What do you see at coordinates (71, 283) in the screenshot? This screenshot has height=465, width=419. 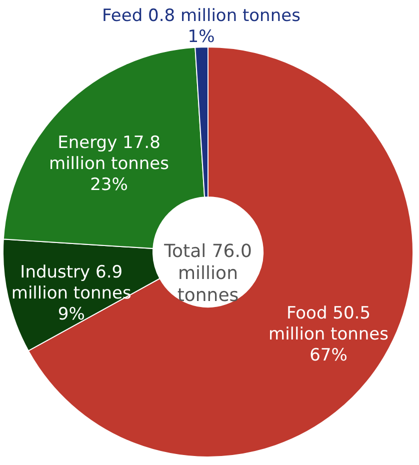 I see `slice-label: Industry 6.9 million tonnes` at bounding box center [71, 283].